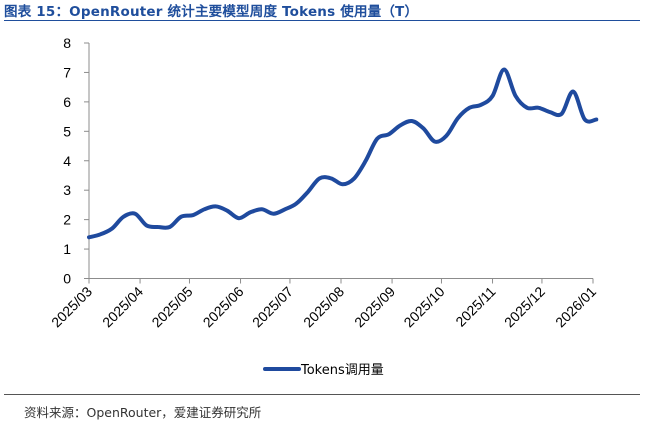  Describe the element at coordinates (322, 394) in the screenshot. I see `source-rule` at that location.